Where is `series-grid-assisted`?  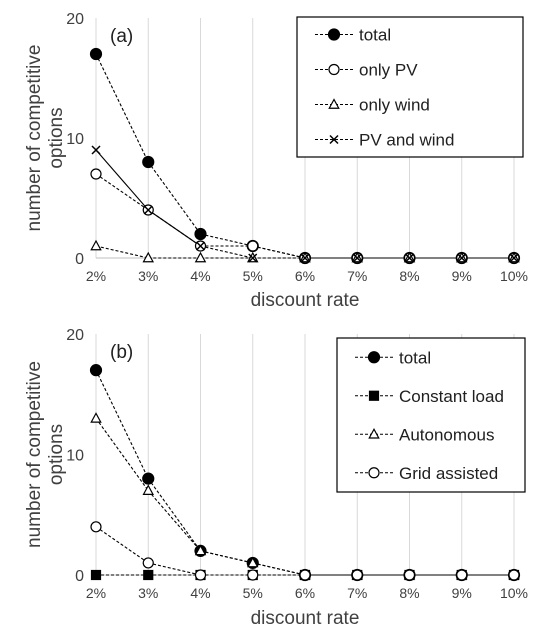
series-grid-assisted is located at coordinates (304, 551).